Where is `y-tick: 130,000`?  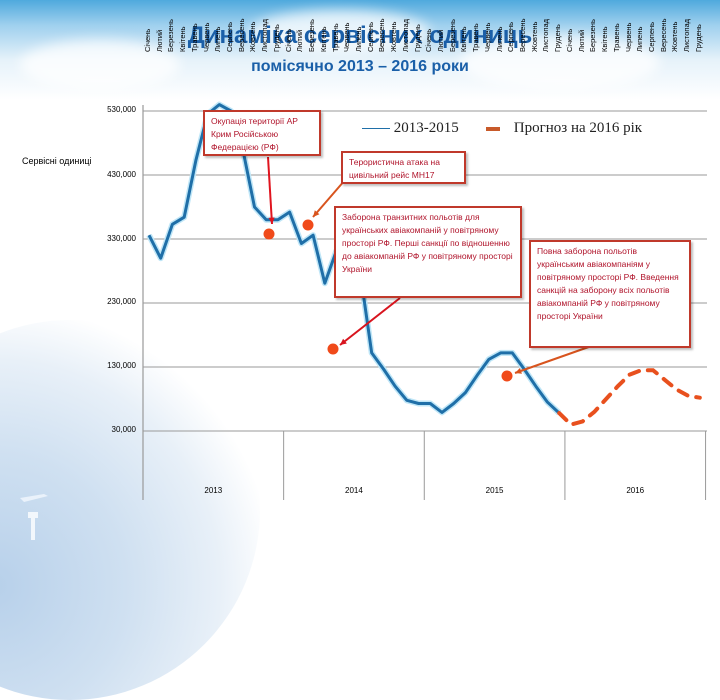
y-tick: 130,000 is located at coordinates (121, 365).